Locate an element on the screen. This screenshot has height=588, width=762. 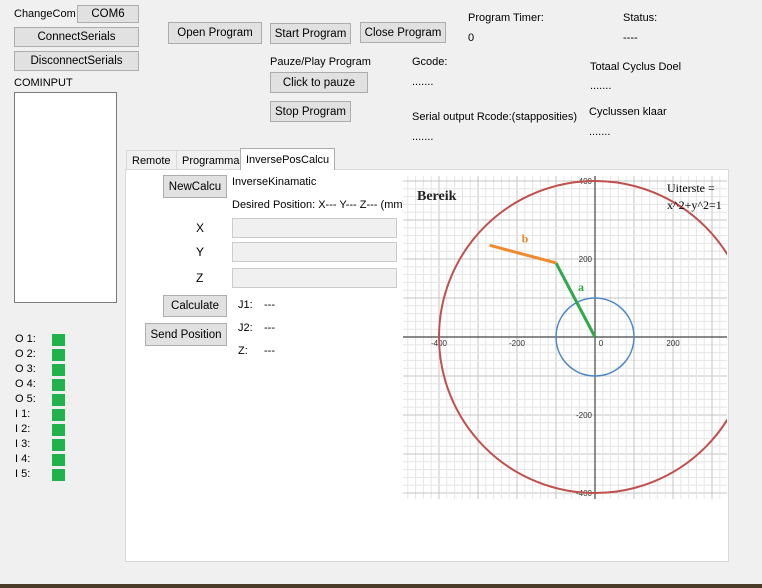
start-program-button: Start Program is located at coordinates (310, 33).